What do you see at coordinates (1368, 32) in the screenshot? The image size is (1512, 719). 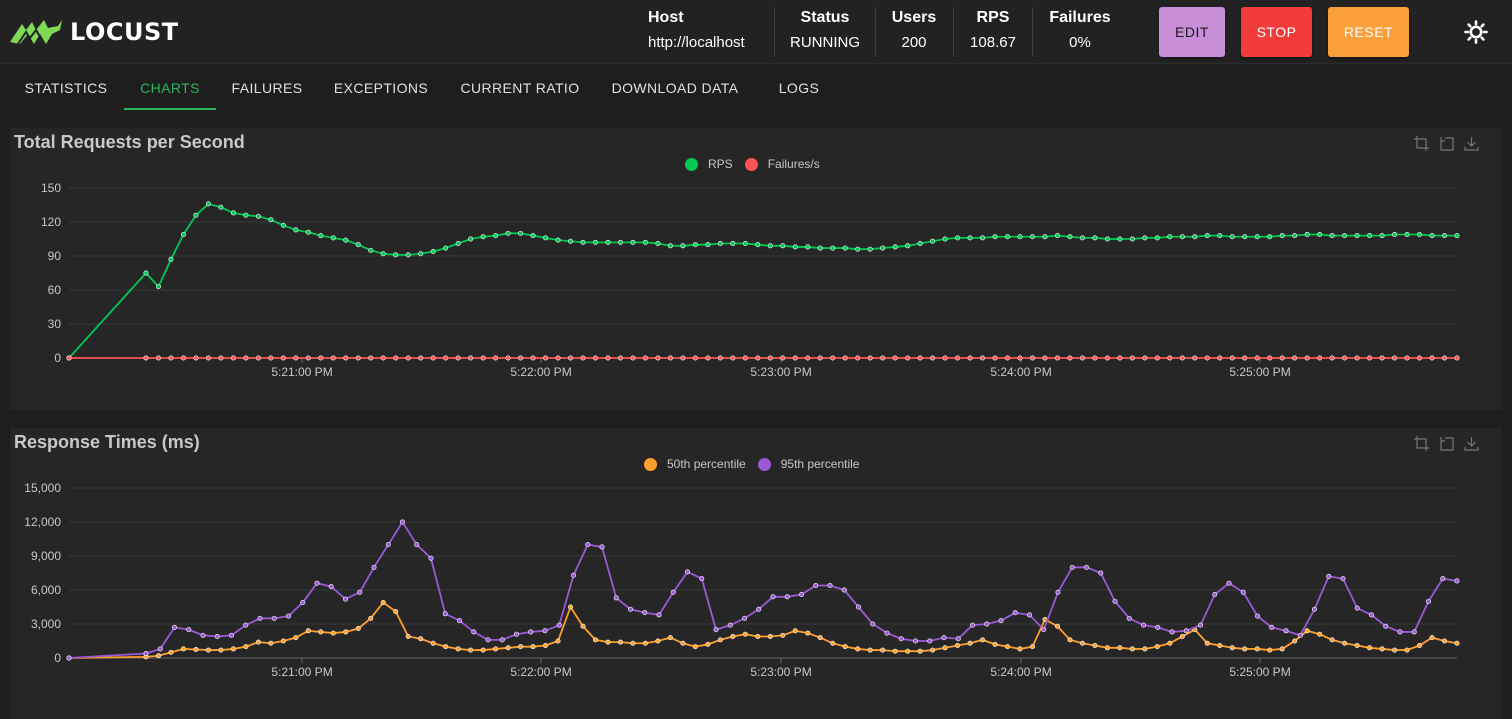 I see `reset-button: RESET` at bounding box center [1368, 32].